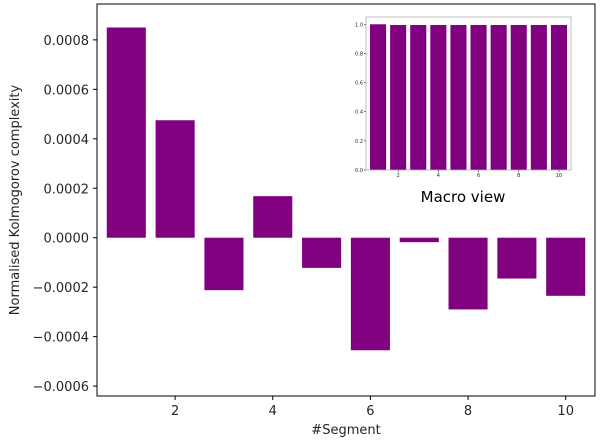 Image resolution: width=600 pixels, height=444 pixels. Describe the element at coordinates (15, 199) in the screenshot. I see `y-axis-label: Normalised Kolmogorov complexity` at that location.